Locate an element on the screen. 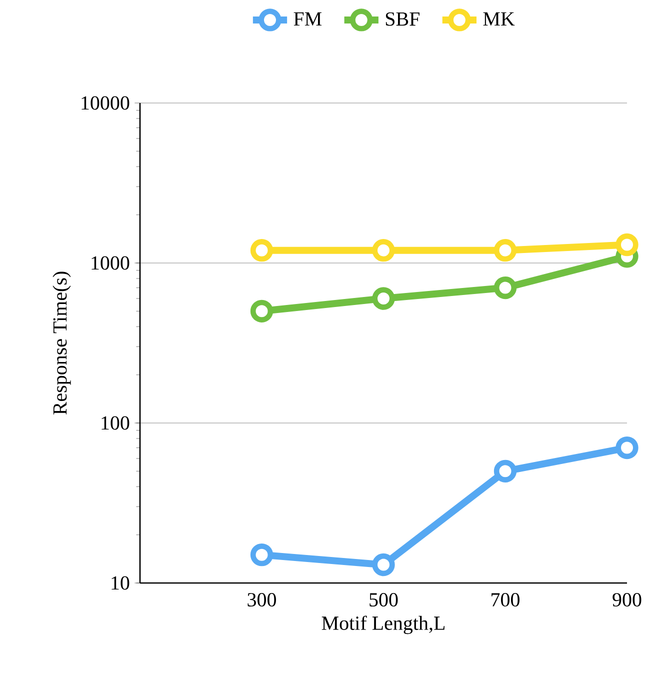 Image resolution: width=664 pixels, height=673 pixels. y-tick-label: 10 is located at coordinates (121, 583).